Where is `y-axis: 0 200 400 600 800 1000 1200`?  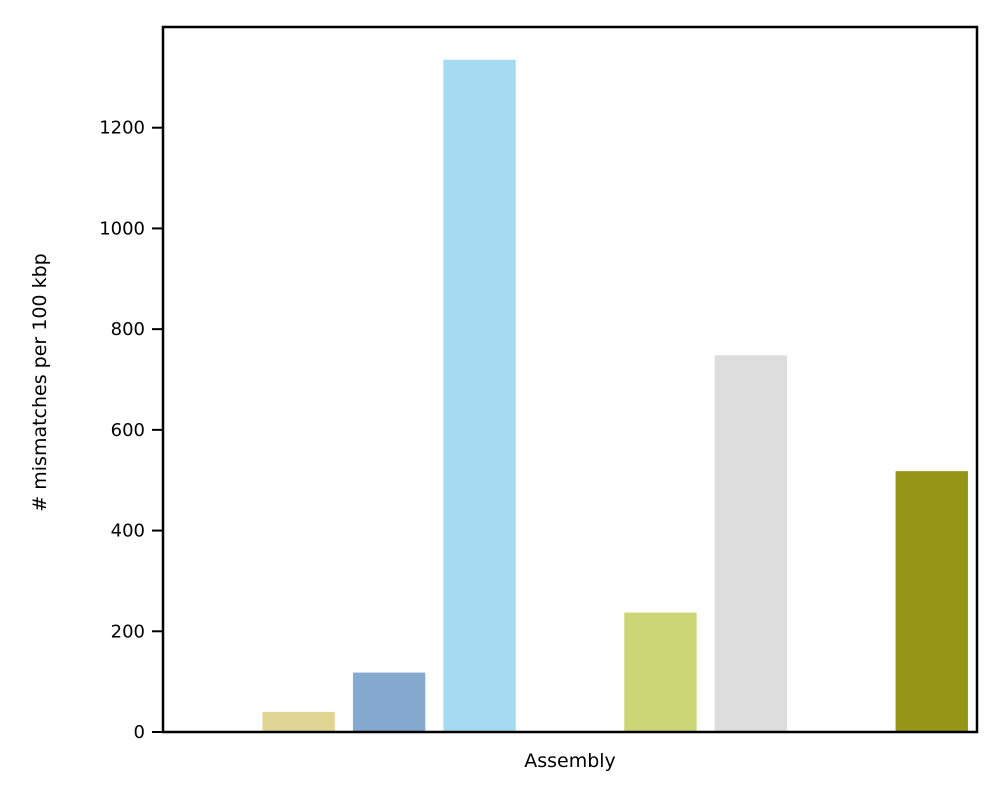
y-axis: 0 200 400 600 800 1000 1200 is located at coordinates (131, 430).